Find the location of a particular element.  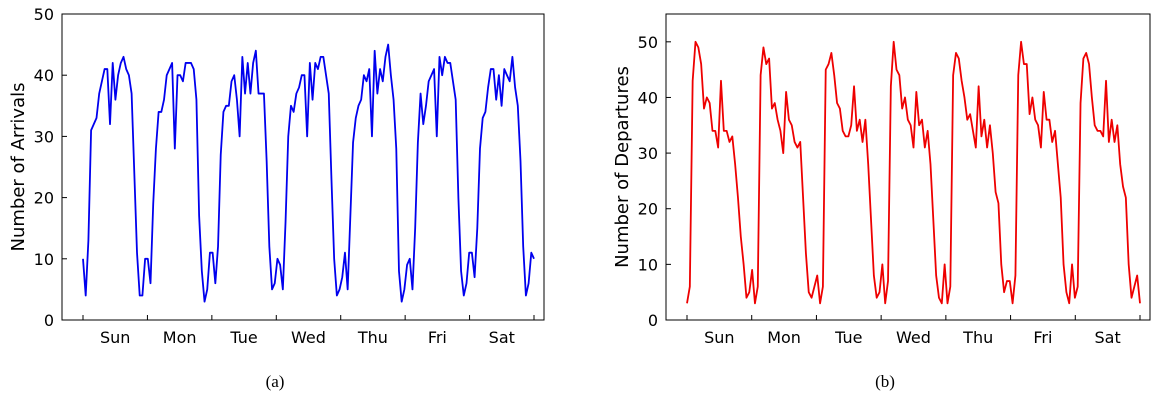

y-axis-label: Number of Departures is located at coordinates (622, 167).